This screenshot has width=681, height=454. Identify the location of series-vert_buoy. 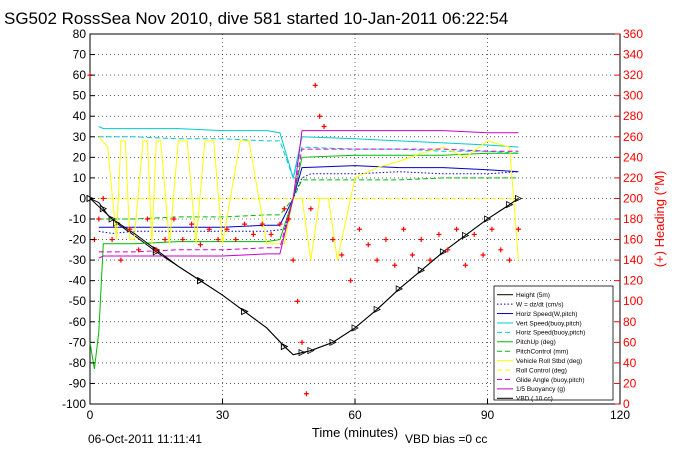
(308, 152).